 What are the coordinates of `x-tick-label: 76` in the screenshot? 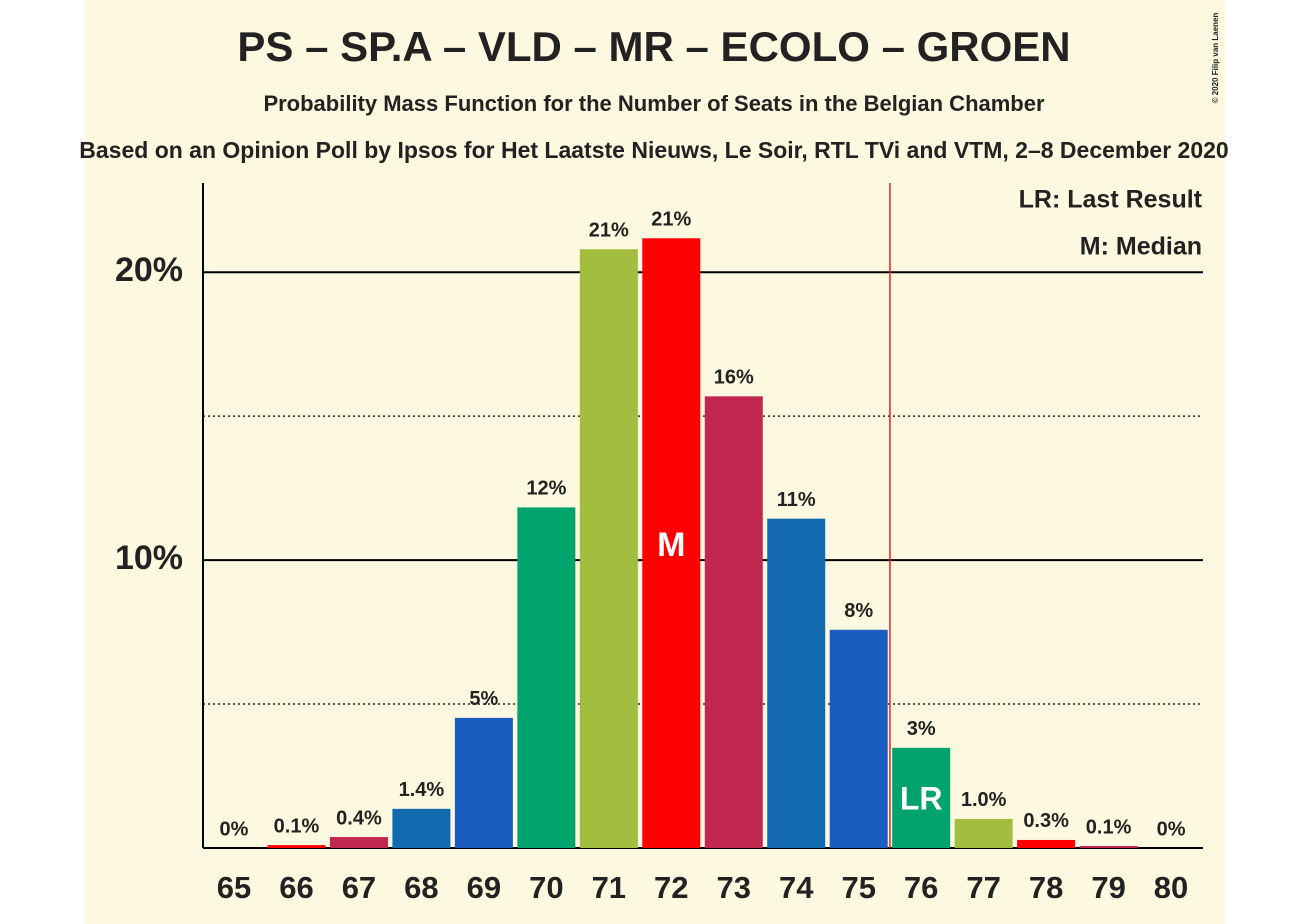 It's located at (921, 887).